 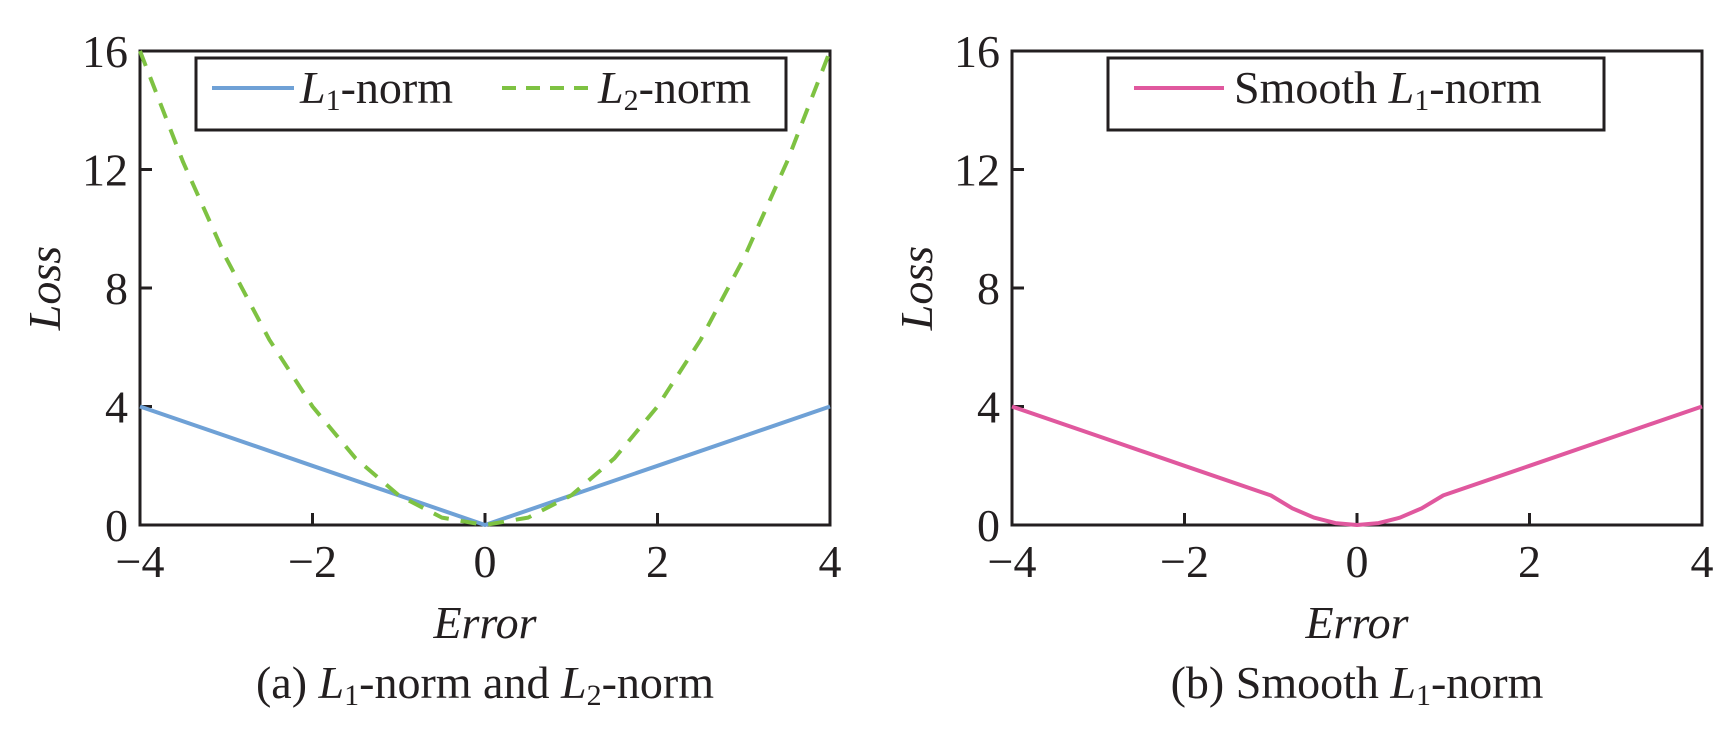 I want to click on legend-label-l2: L2-norm, so click(x=674, y=89).